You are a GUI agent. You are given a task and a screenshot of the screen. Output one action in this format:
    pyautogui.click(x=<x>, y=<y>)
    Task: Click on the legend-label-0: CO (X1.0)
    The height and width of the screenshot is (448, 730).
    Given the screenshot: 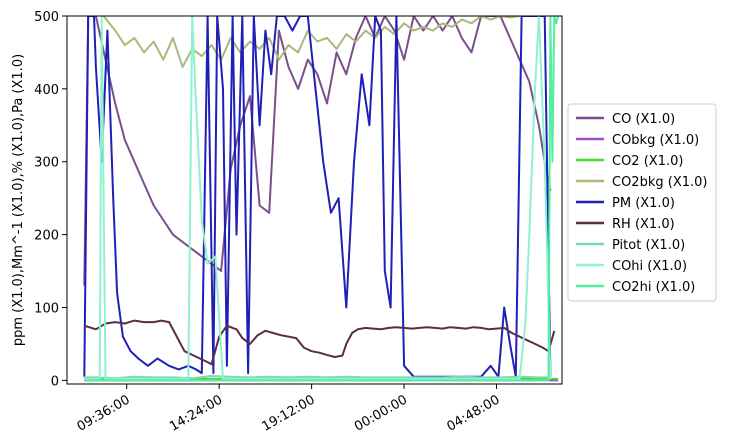 What is the action you would take?
    pyautogui.click(x=643, y=119)
    